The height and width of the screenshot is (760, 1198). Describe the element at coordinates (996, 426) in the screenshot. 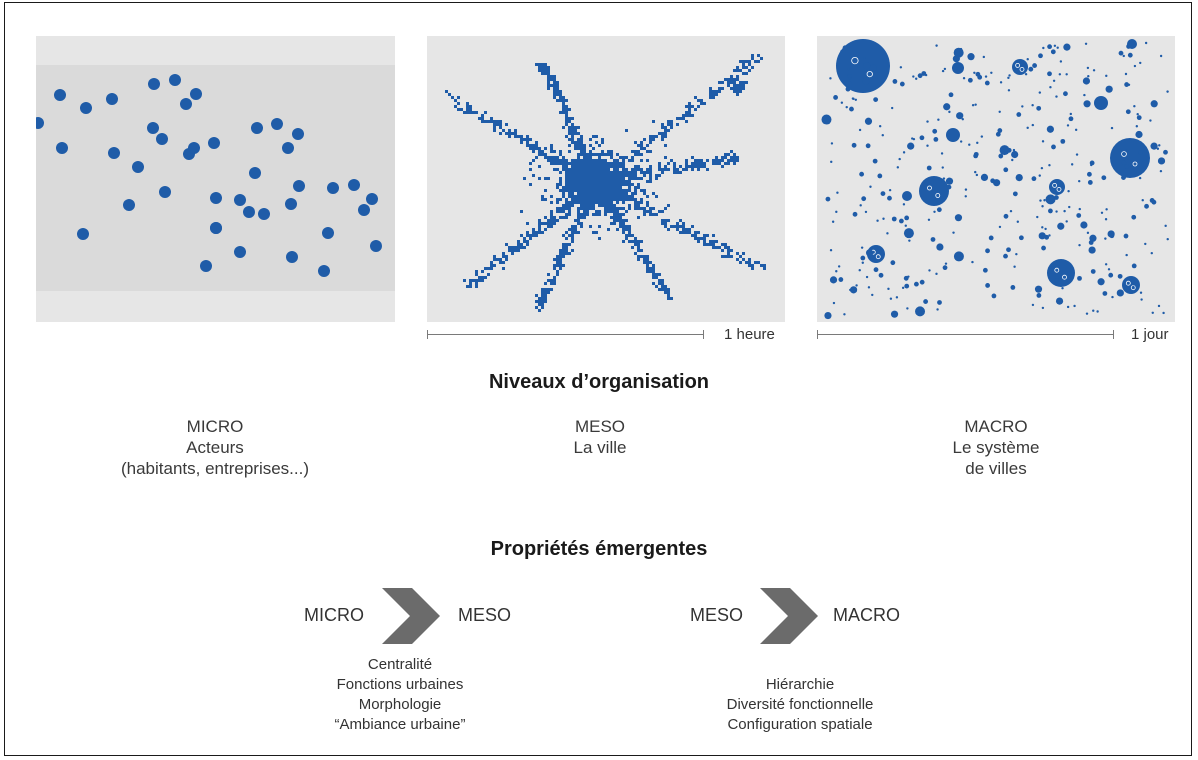

I see `level-macro-name: MACRO` at that location.